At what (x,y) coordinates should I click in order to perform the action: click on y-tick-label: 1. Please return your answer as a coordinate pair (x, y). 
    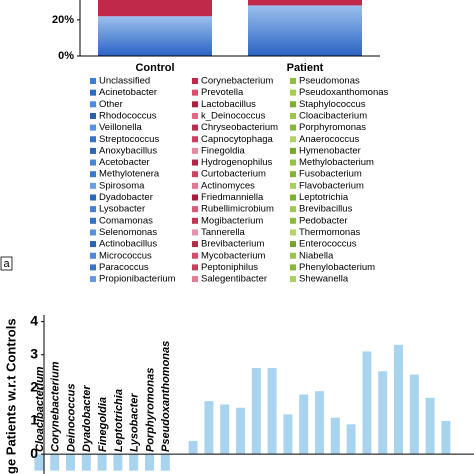
    Looking at the image, I should click on (34, 420).